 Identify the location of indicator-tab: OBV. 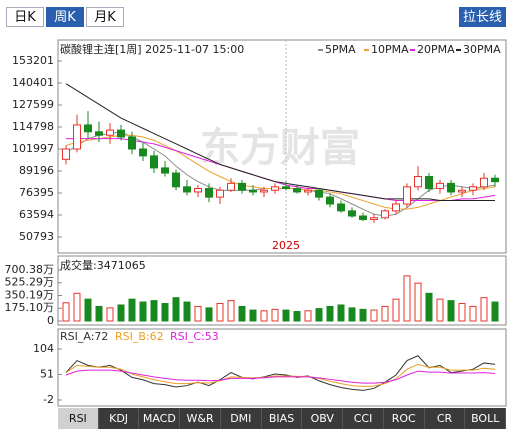
(323, 418).